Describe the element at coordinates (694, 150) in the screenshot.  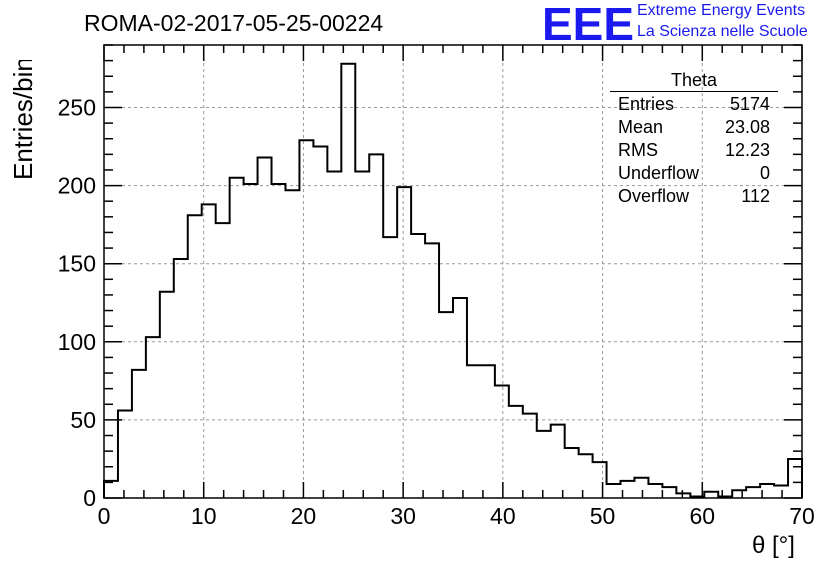
I see `stats-row-rms: RMS 12.23` at that location.